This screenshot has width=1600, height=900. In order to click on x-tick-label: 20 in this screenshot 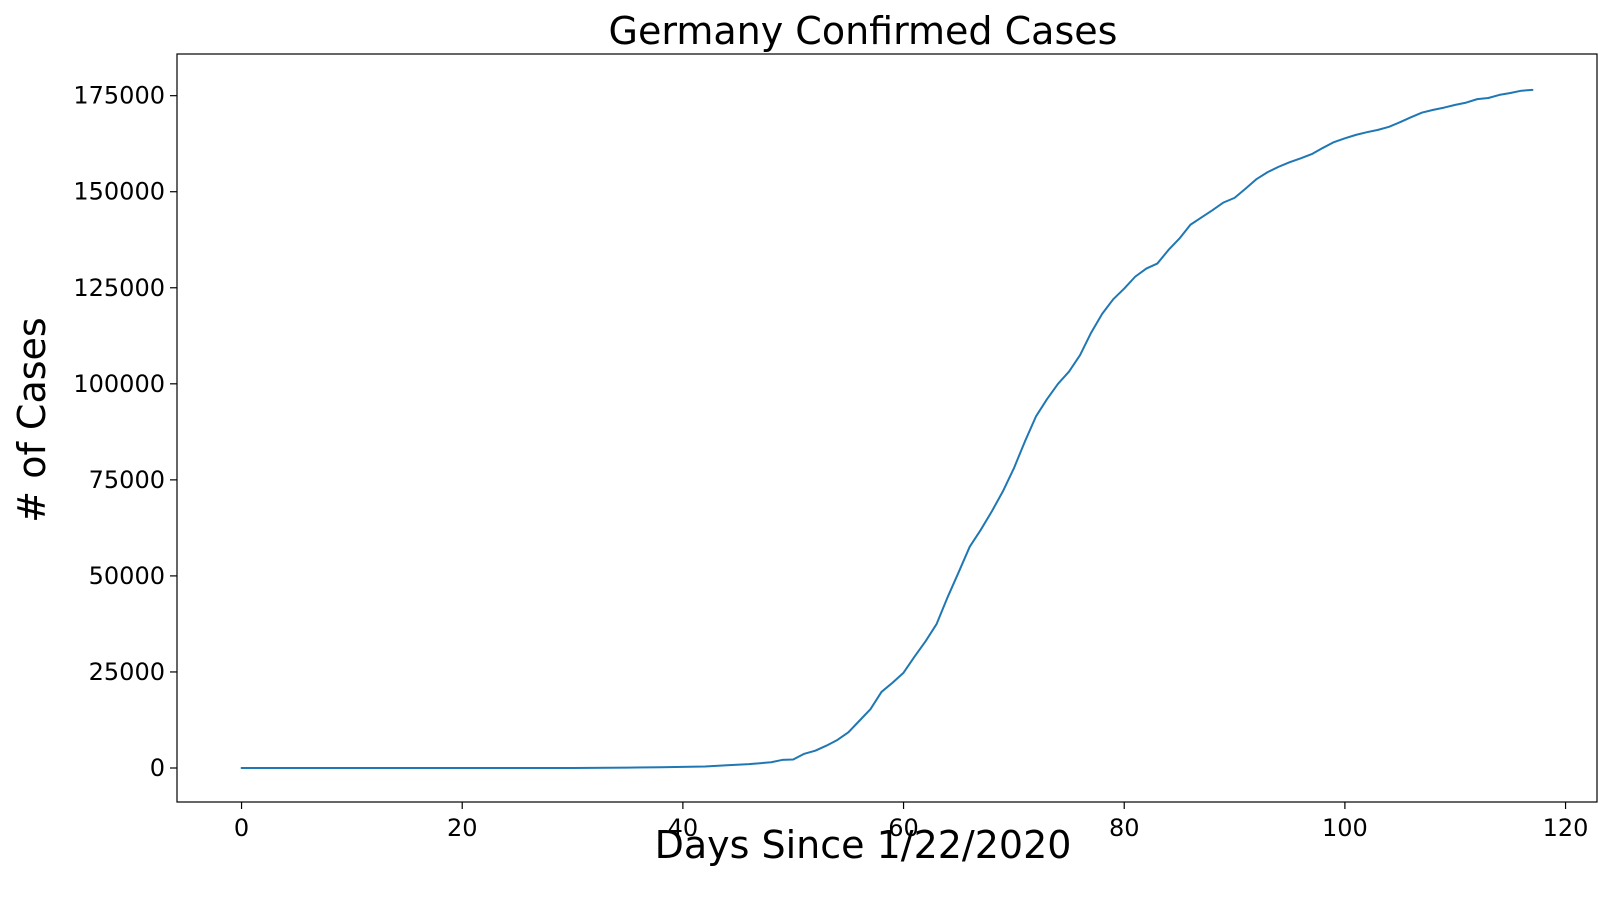, I will do `click(462, 828)`.